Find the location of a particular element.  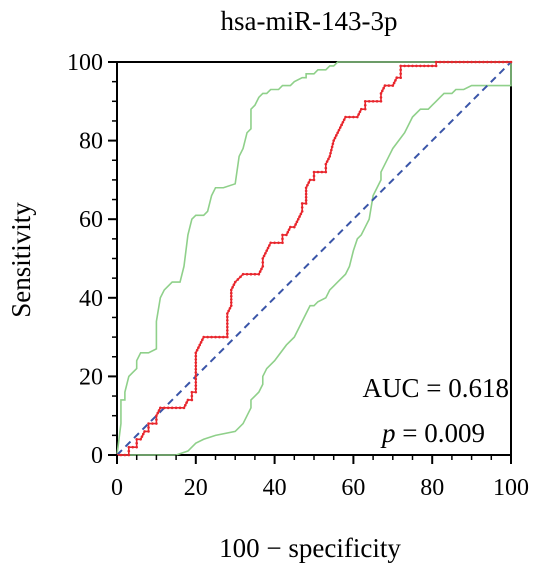

p-value-annotation: p = 0.009 is located at coordinates (432, 433).